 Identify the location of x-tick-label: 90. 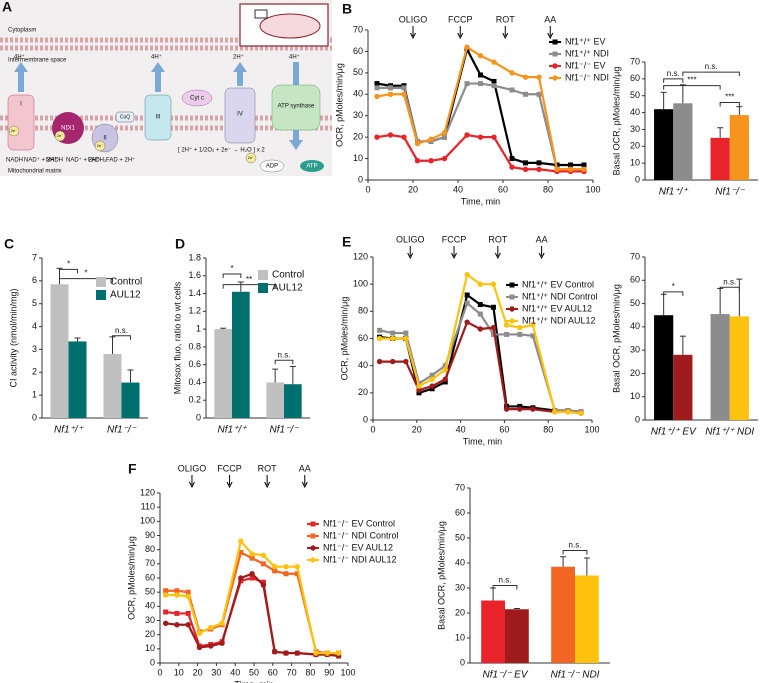
(329, 672).